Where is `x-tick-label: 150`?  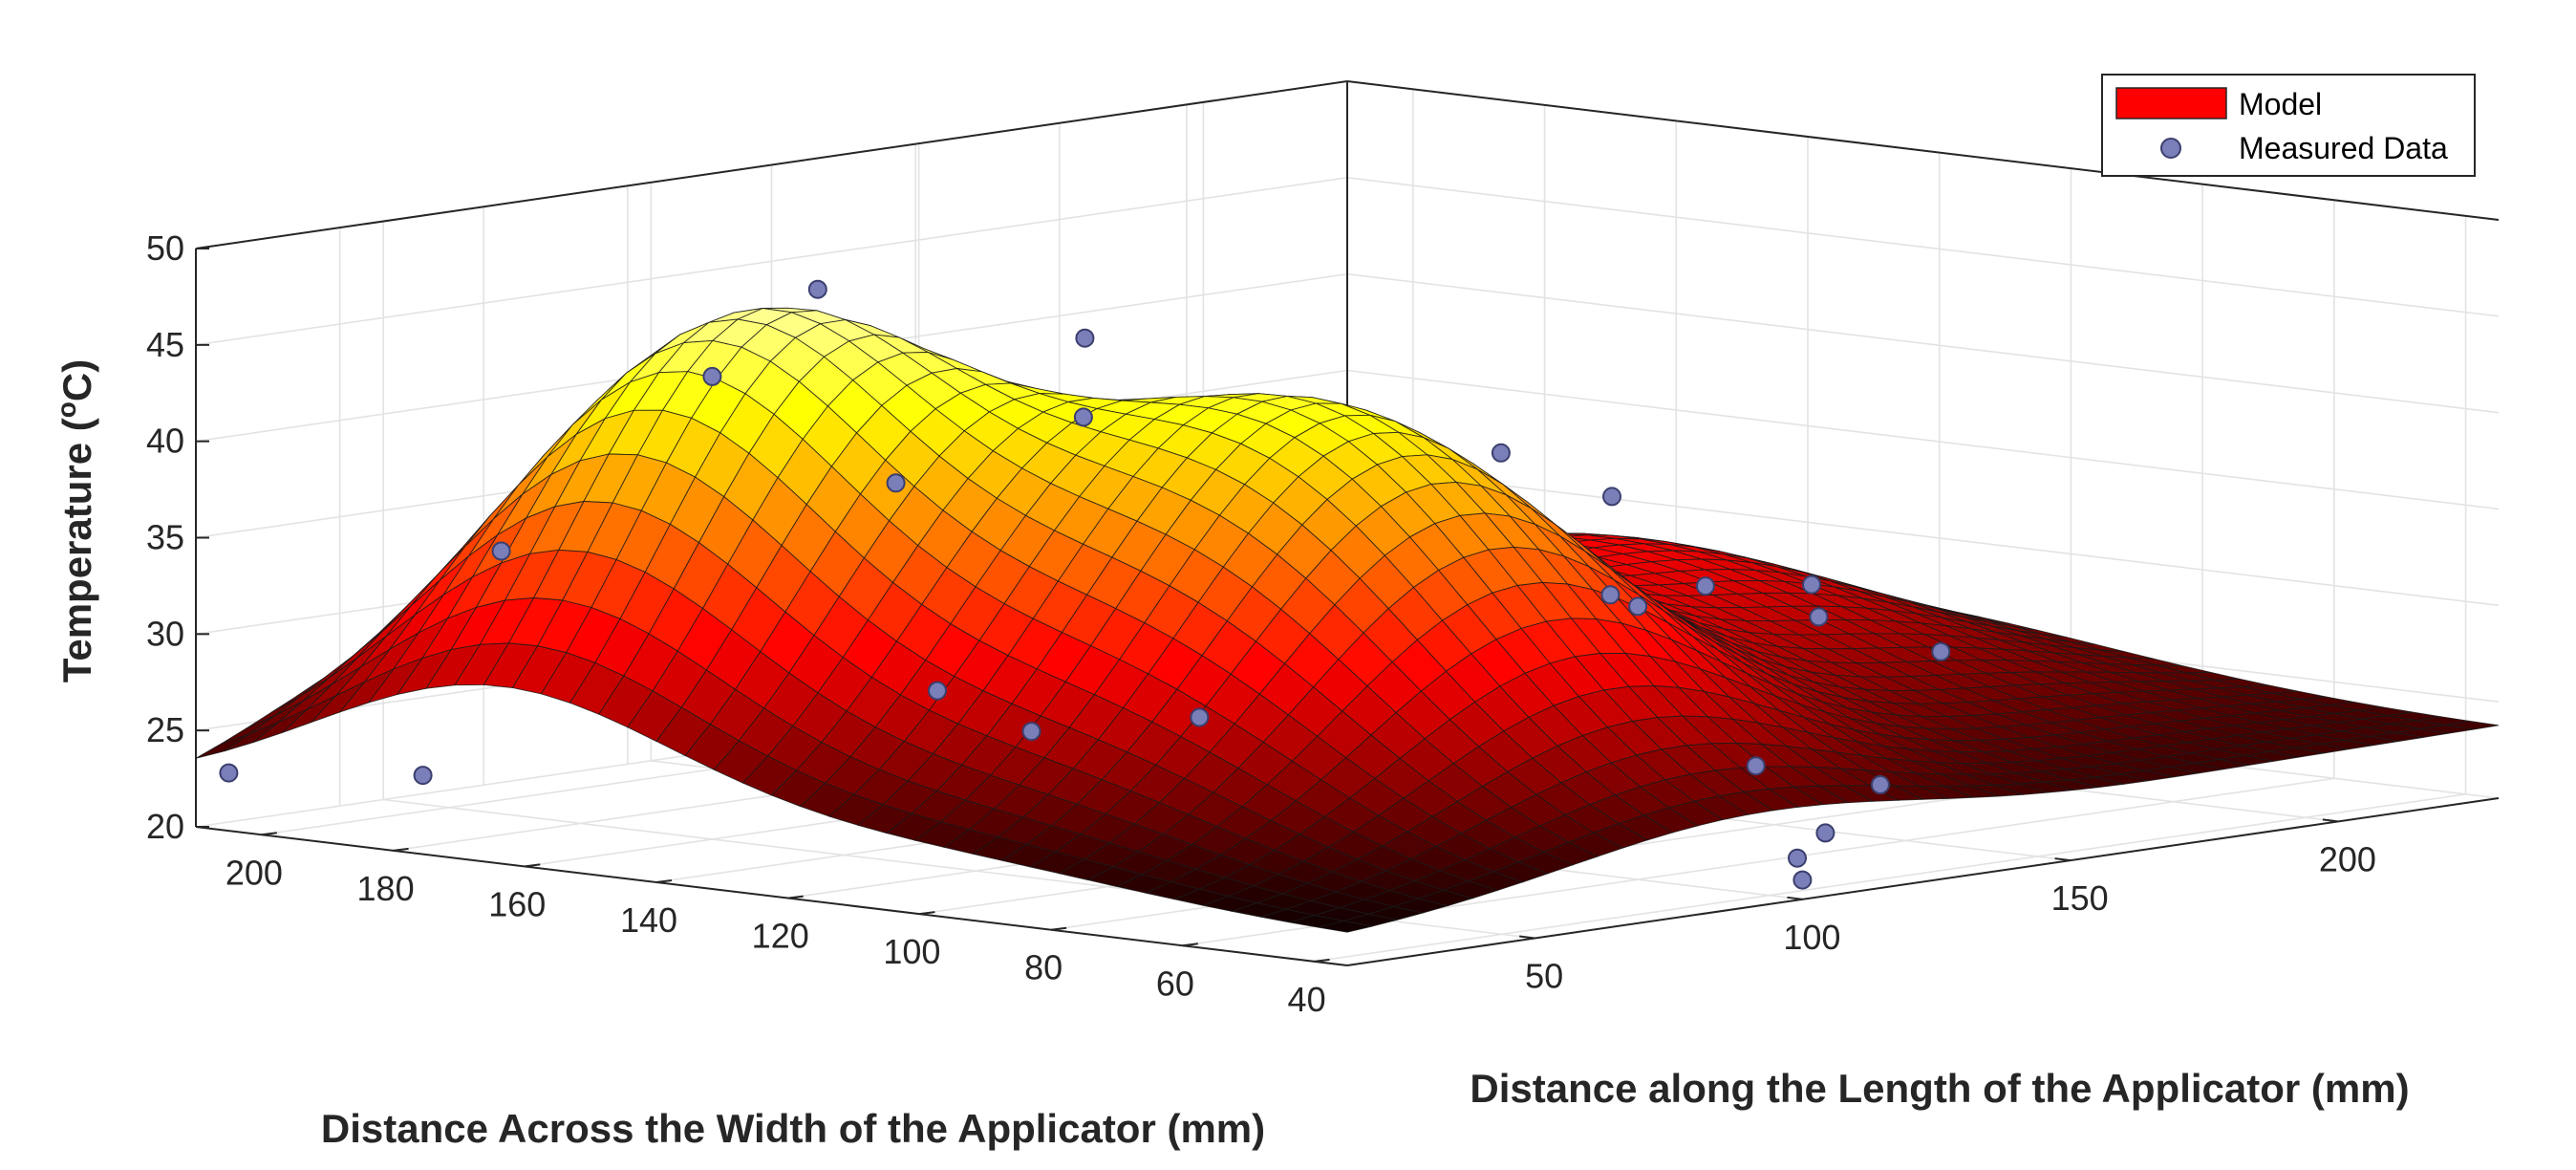 x-tick-label: 150 is located at coordinates (2080, 898).